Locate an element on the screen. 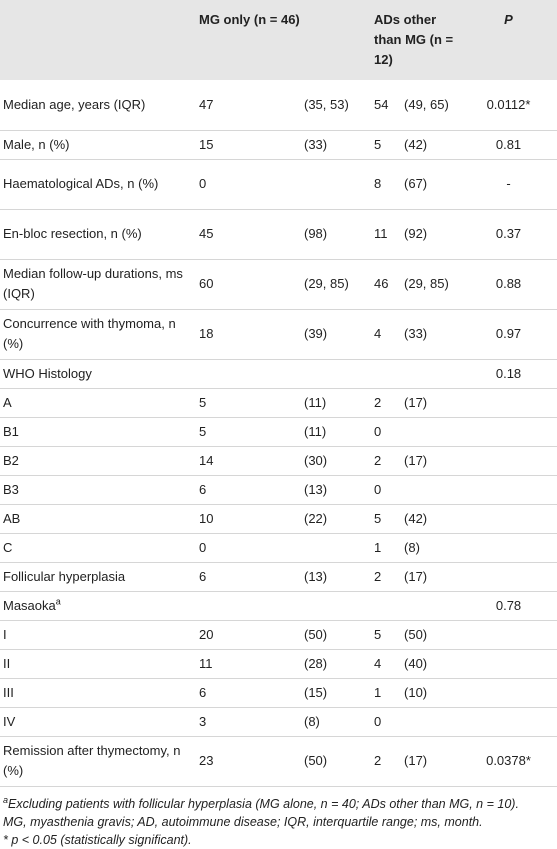 This screenshot has height=849, width=557. label-text: Concurrence with thymoma, n (%) is located at coordinates (89, 333).